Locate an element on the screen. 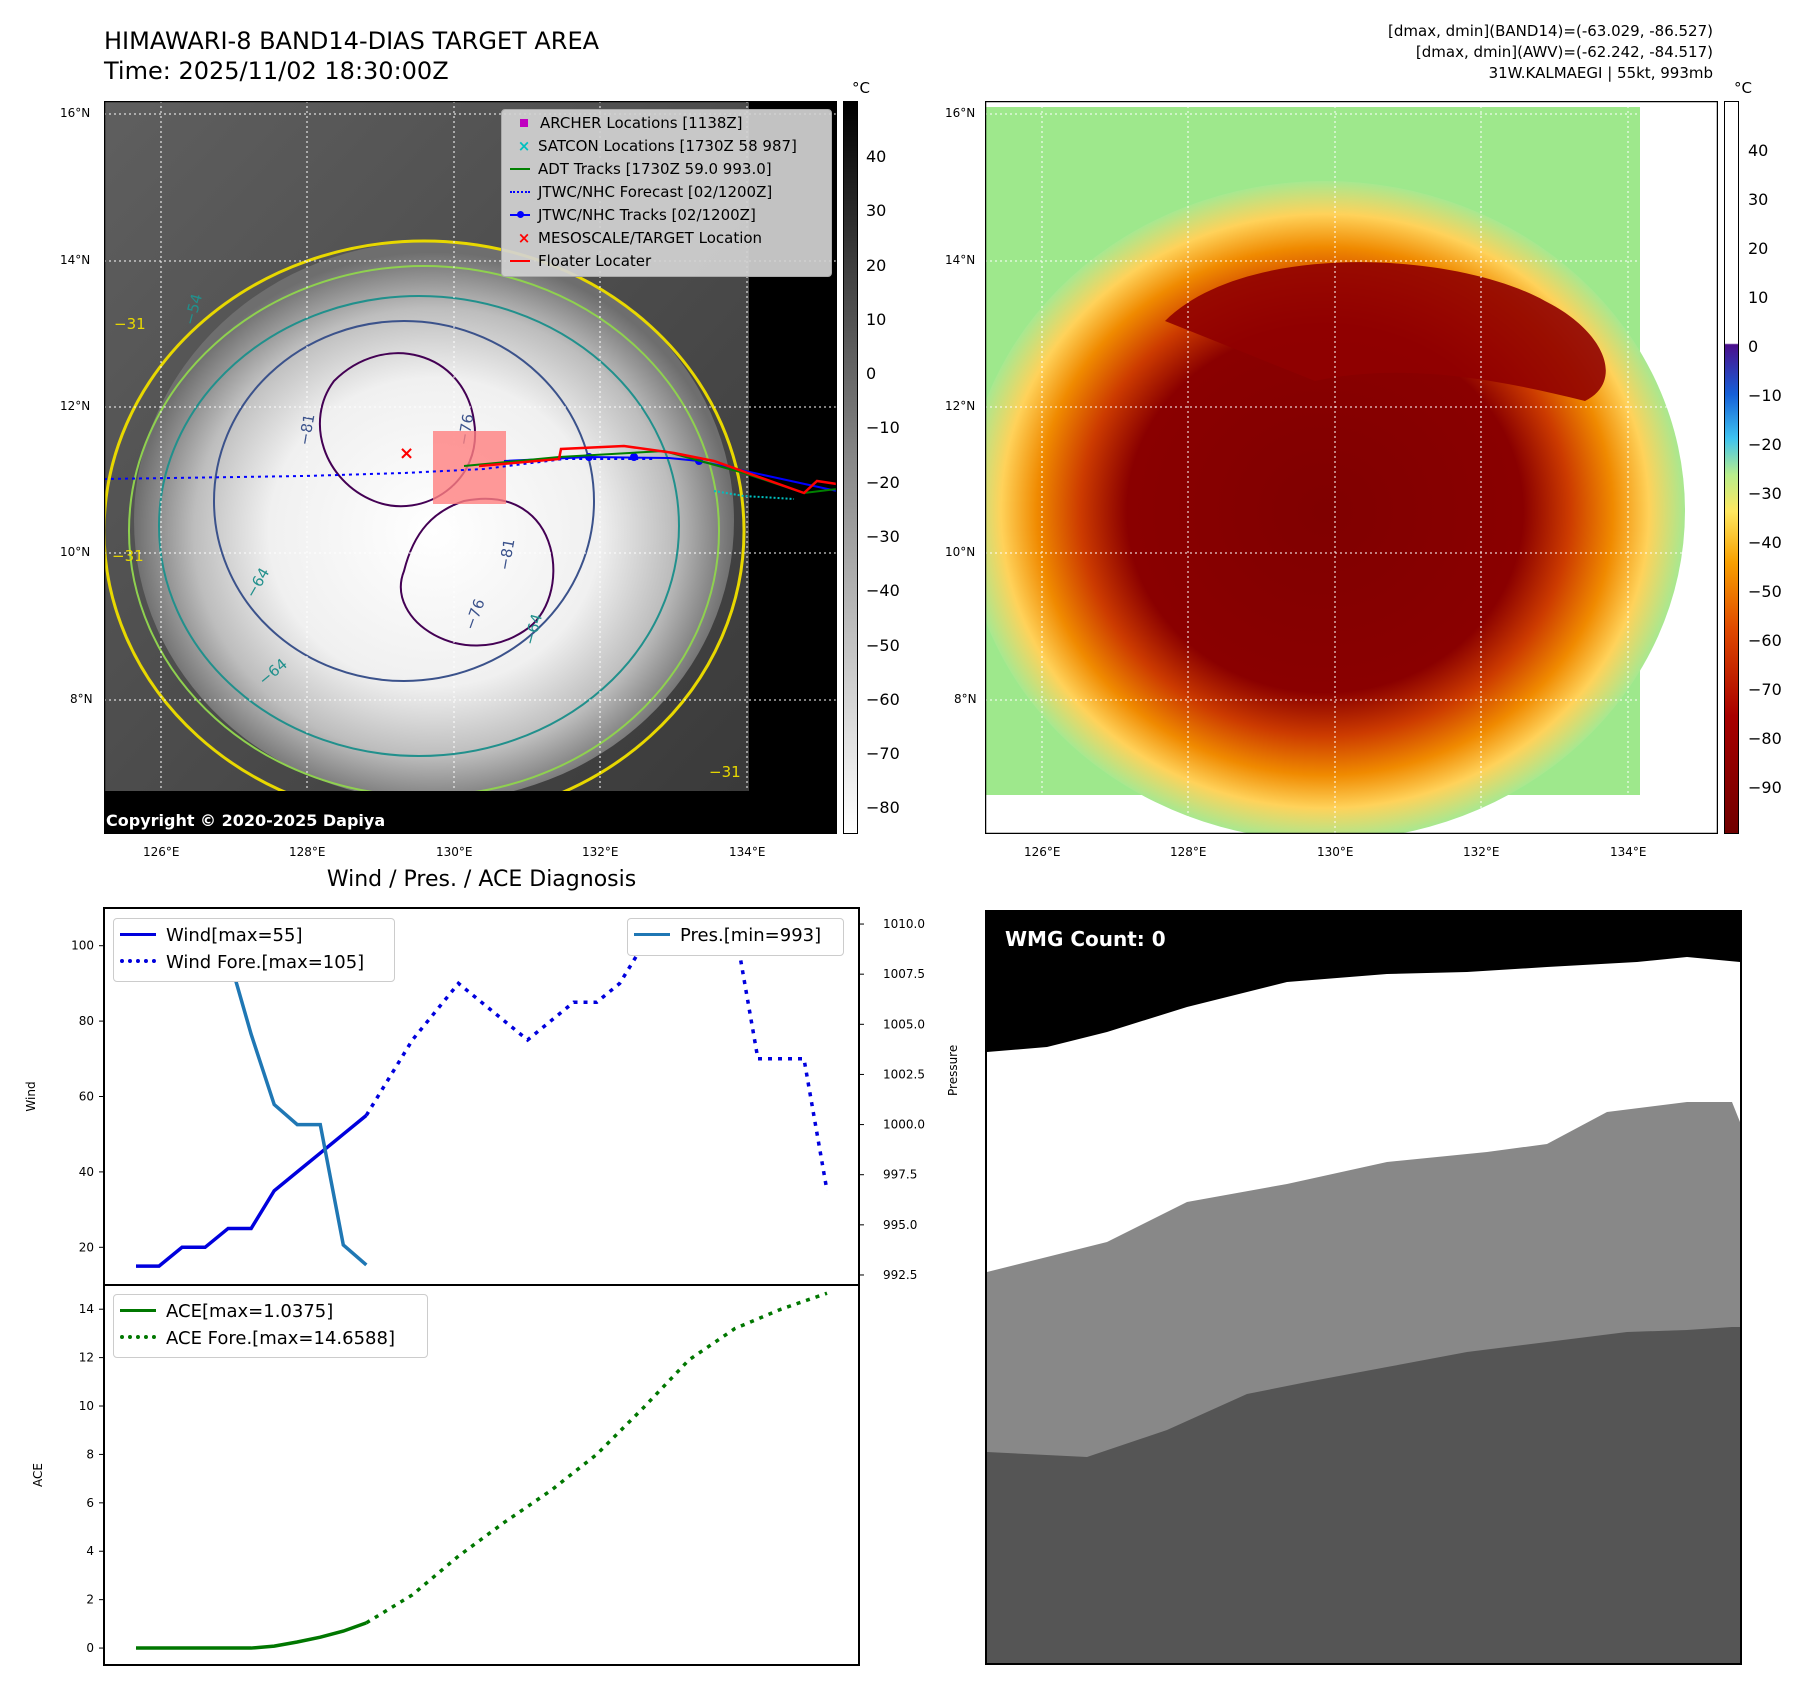  legend-item-wind-forecast: Wind Fore.[max=105] is located at coordinates (242, 962).